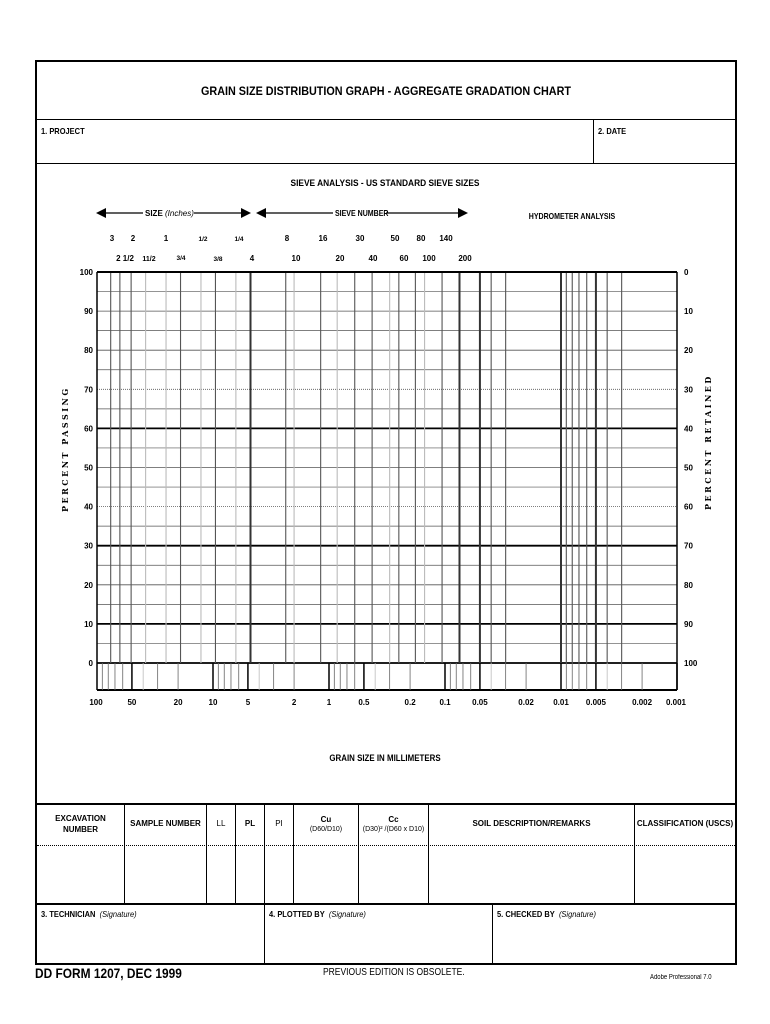 This screenshot has width=770, height=1024. What do you see at coordinates (250, 874) in the screenshot?
I see `pl-cell` at bounding box center [250, 874].